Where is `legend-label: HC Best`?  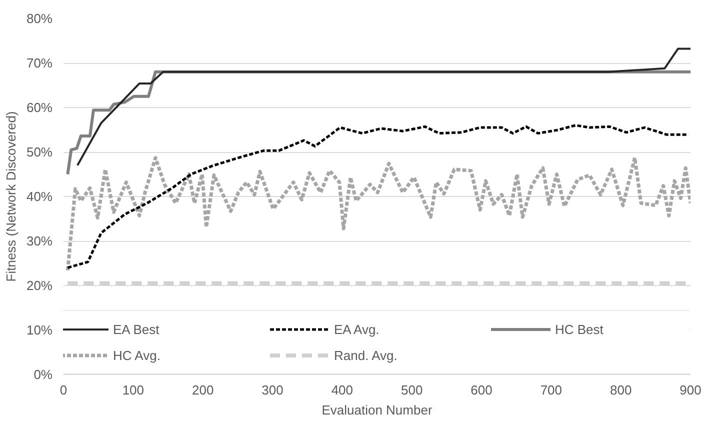 legend-label: HC Best is located at coordinates (579, 329).